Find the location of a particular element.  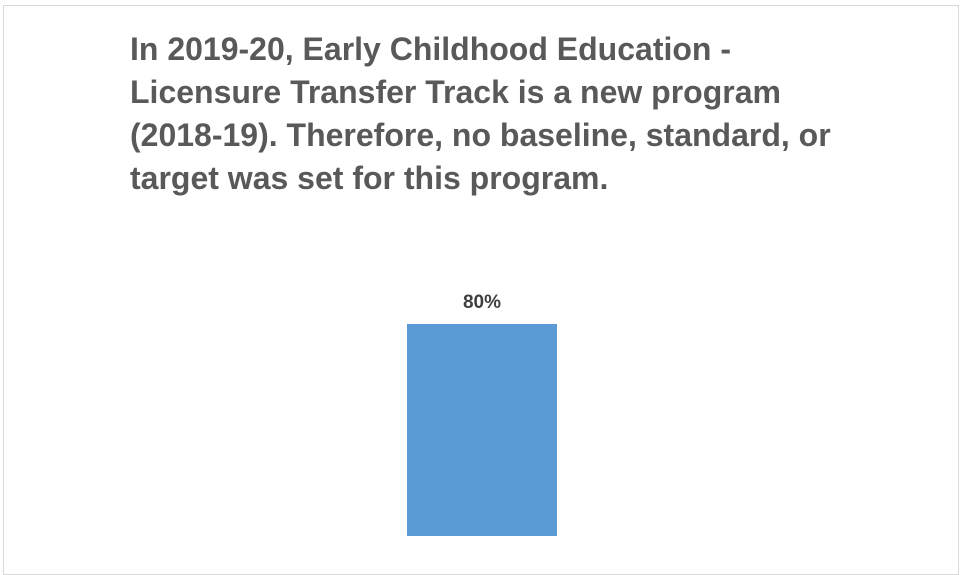

chart: 80% is located at coordinates (482, 414).